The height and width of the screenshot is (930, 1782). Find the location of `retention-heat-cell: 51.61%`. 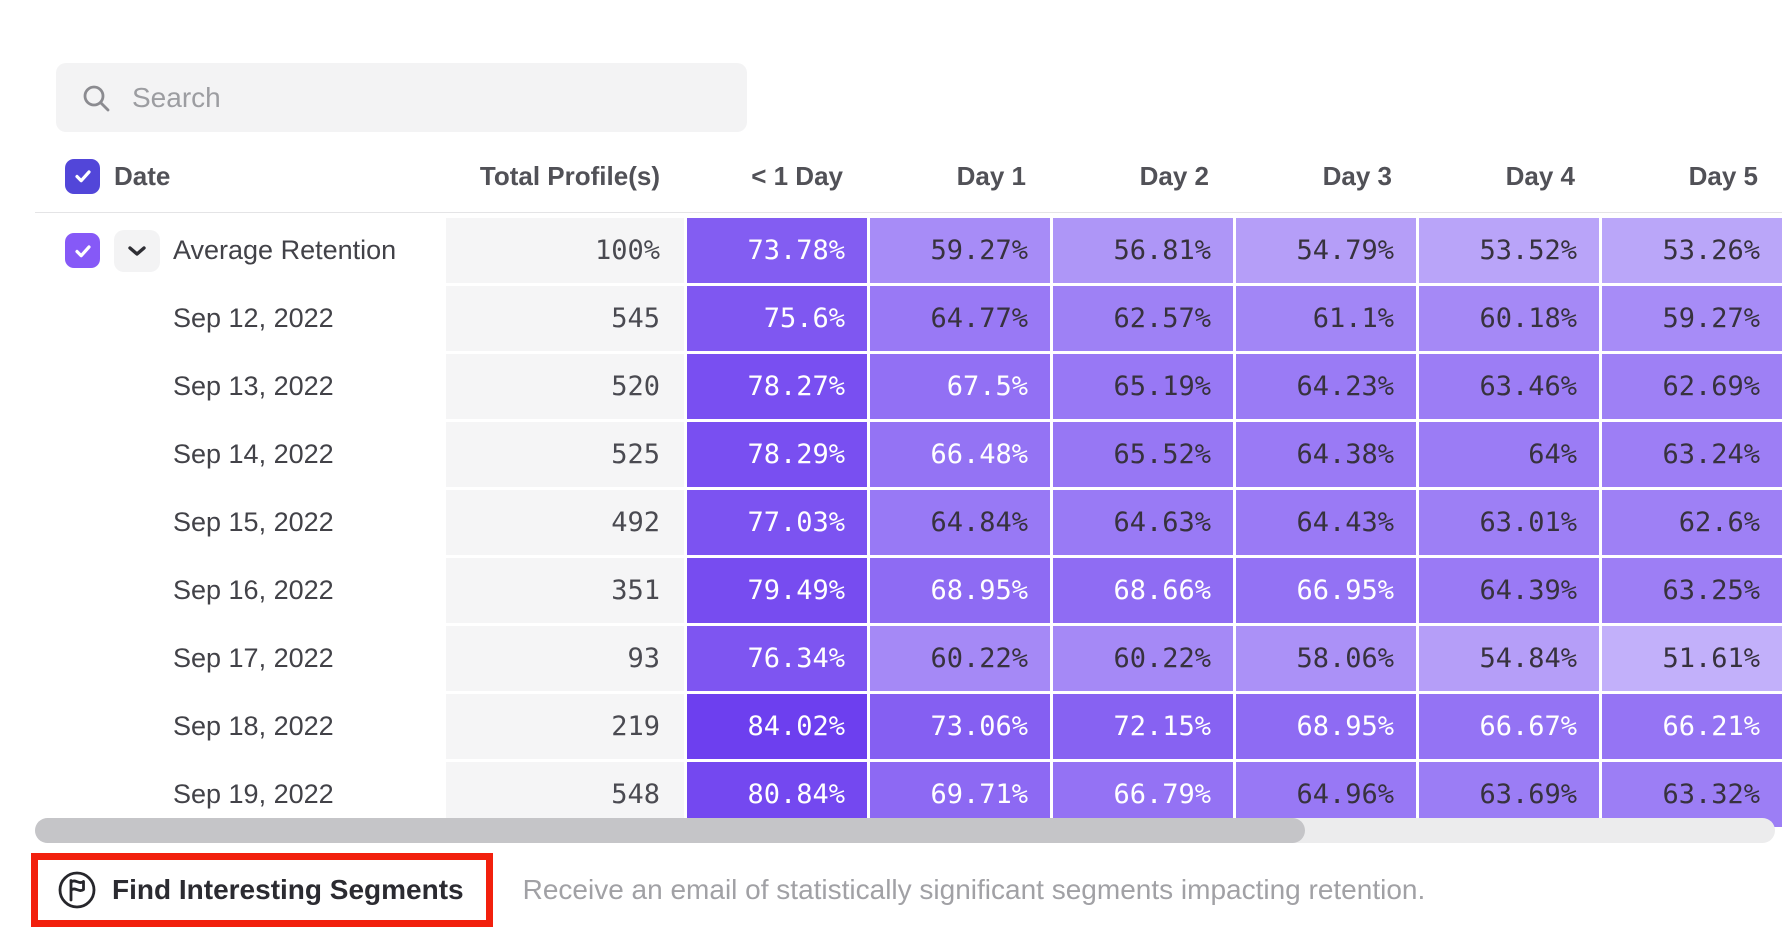

retention-heat-cell: 51.61% is located at coordinates (1692, 658).